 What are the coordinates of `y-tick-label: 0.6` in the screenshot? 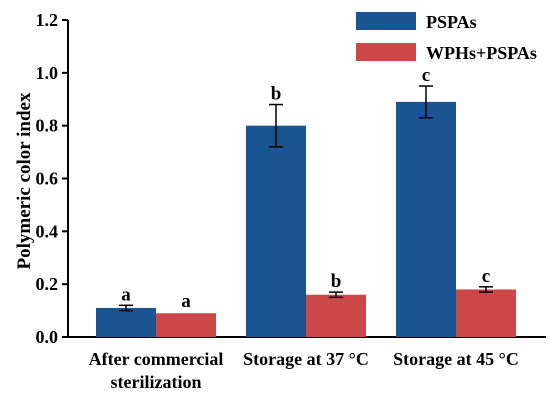 It's located at (47, 179).